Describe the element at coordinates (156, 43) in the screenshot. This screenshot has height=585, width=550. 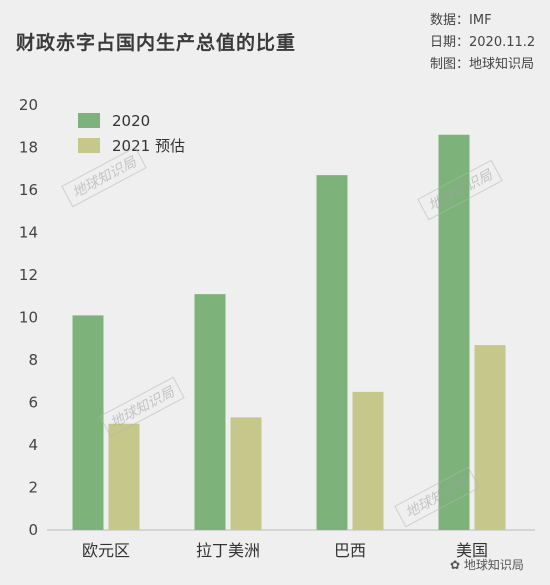
I see `chart-title: 财政赤字占国内生产总值的比重` at that location.